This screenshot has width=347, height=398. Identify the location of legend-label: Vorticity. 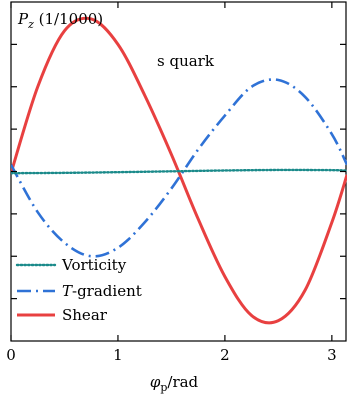
(94, 265).